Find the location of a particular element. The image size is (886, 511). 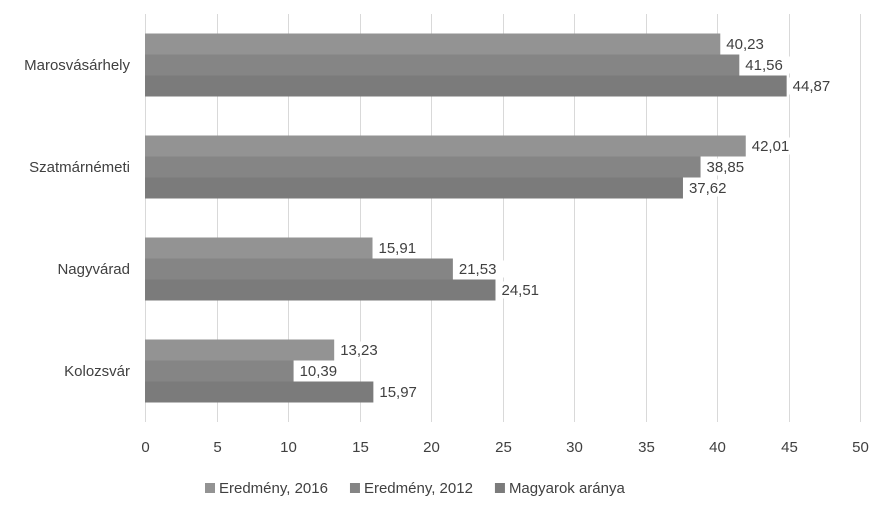

data-label: 15,97 is located at coordinates (398, 392).